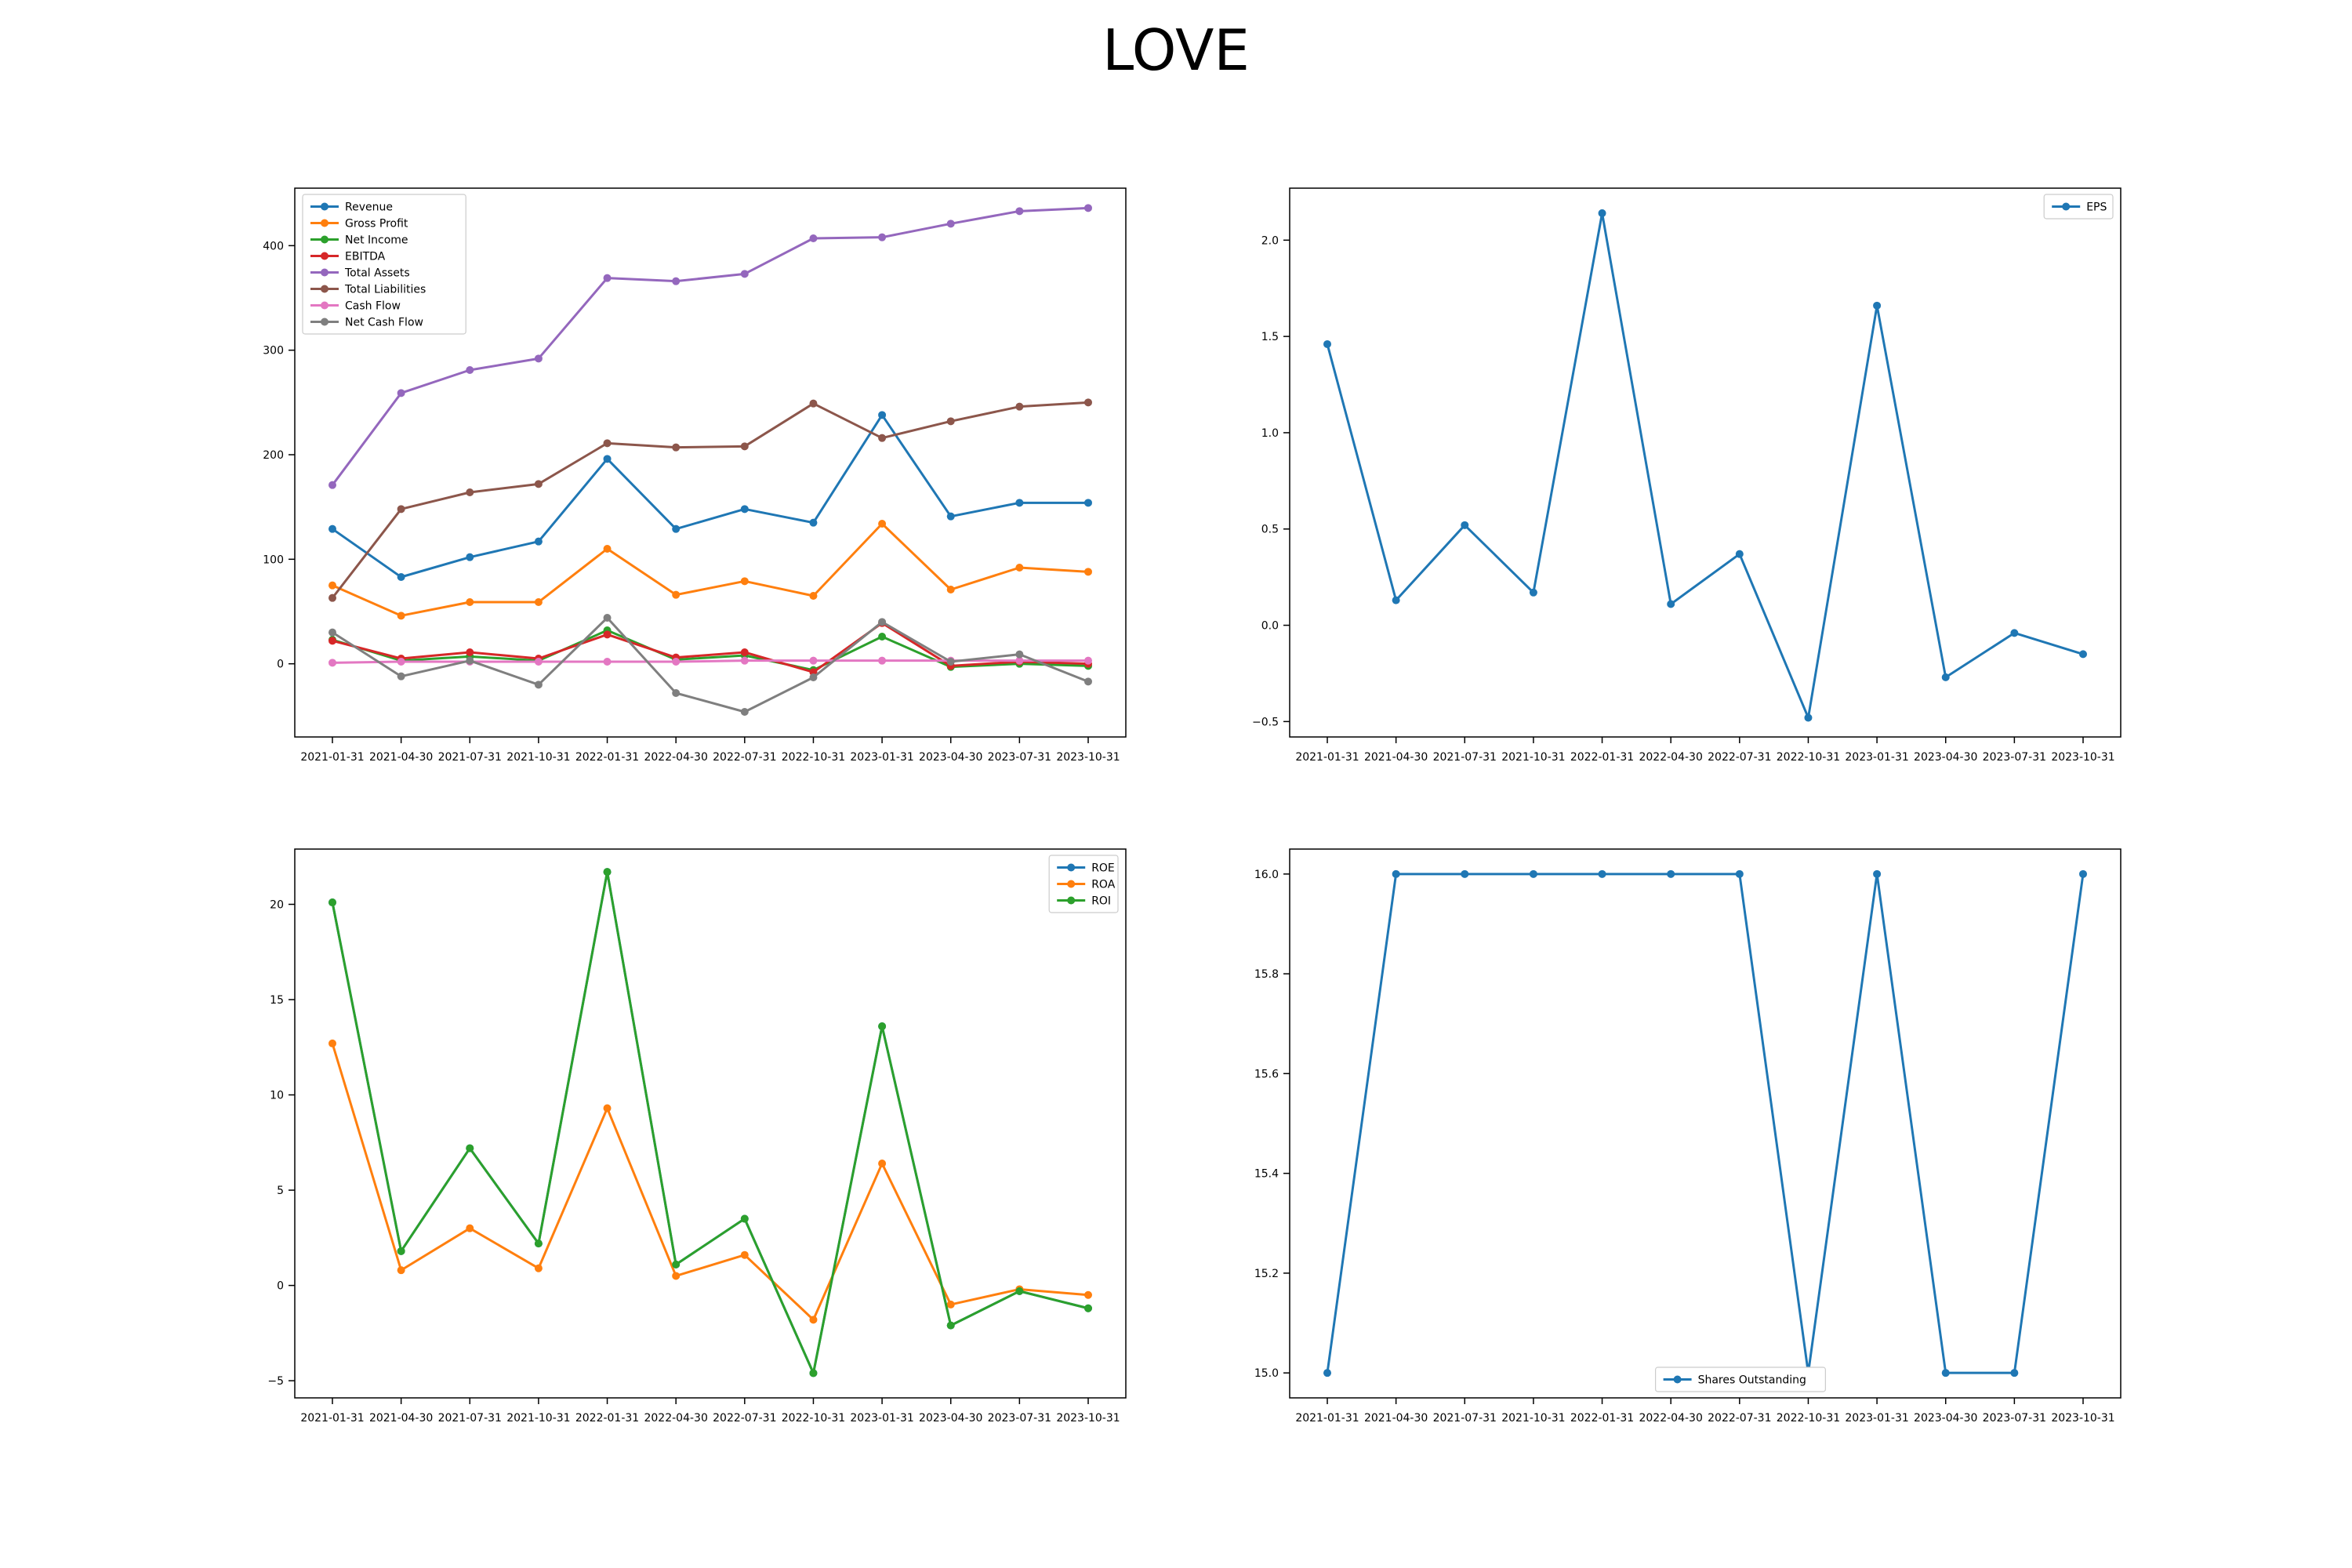 The width and height of the screenshot is (2352, 1568). I want to click on series-net-cash-flow-line, so click(710, 664).